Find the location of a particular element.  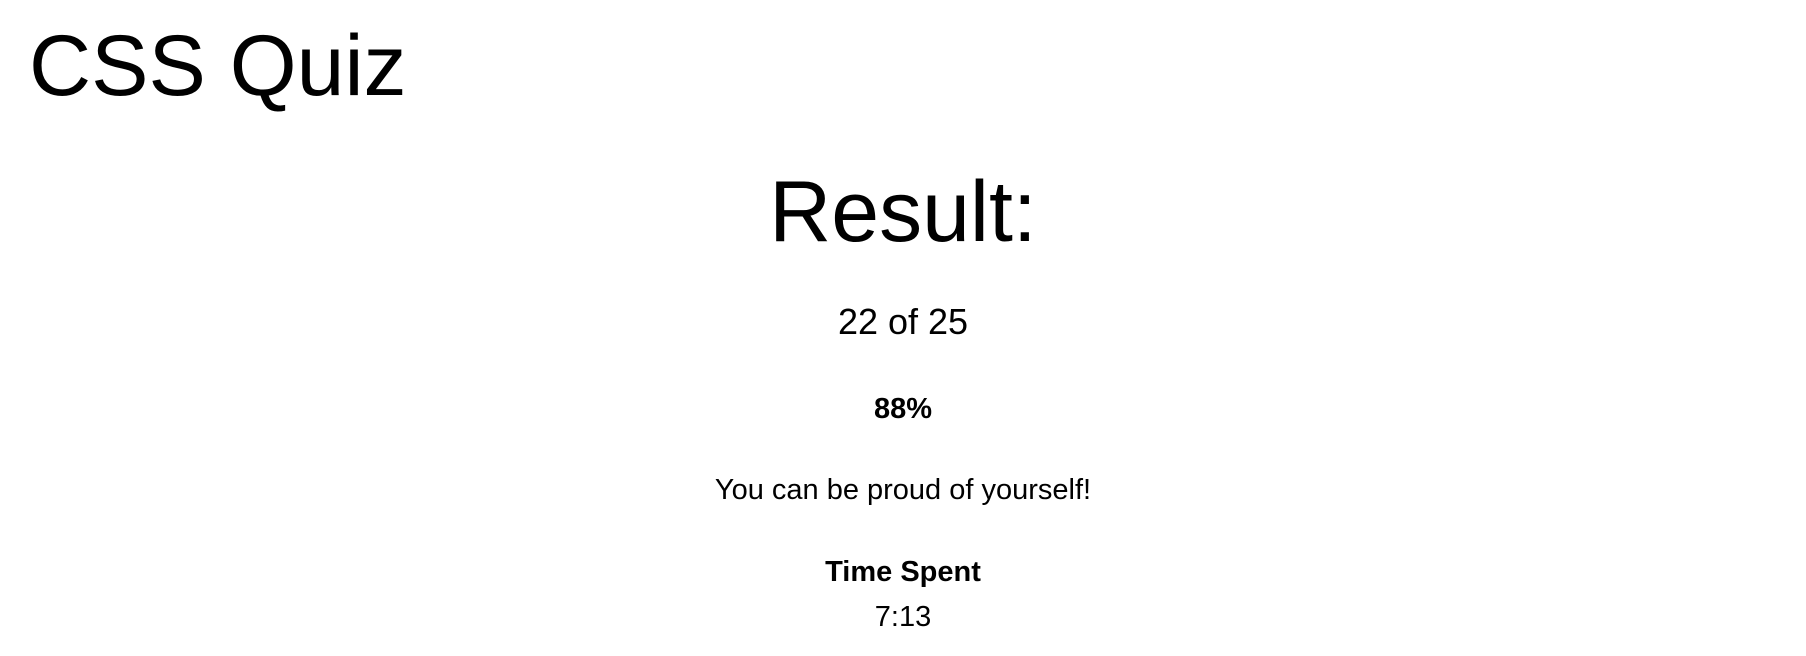

time-spent-label: Time Spent is located at coordinates (903, 572).